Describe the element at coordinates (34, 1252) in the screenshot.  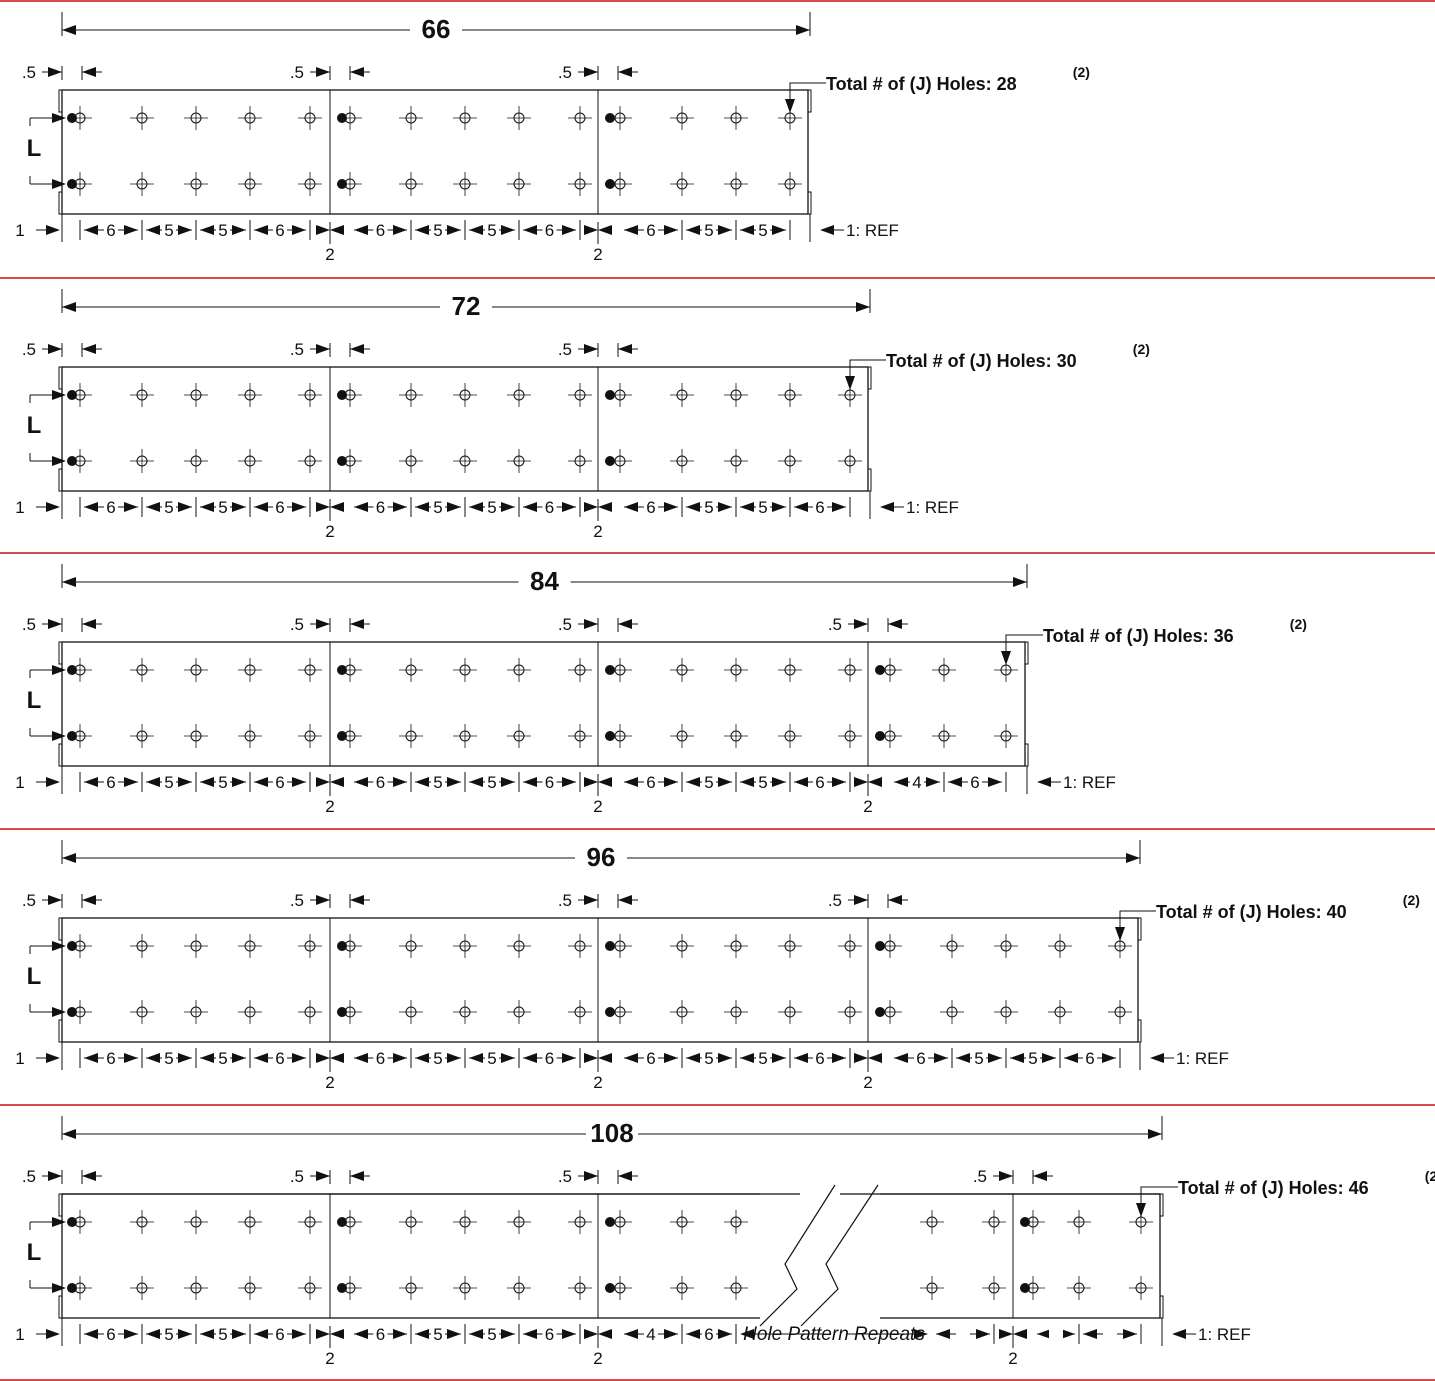
I see `side-label-L: L` at that location.